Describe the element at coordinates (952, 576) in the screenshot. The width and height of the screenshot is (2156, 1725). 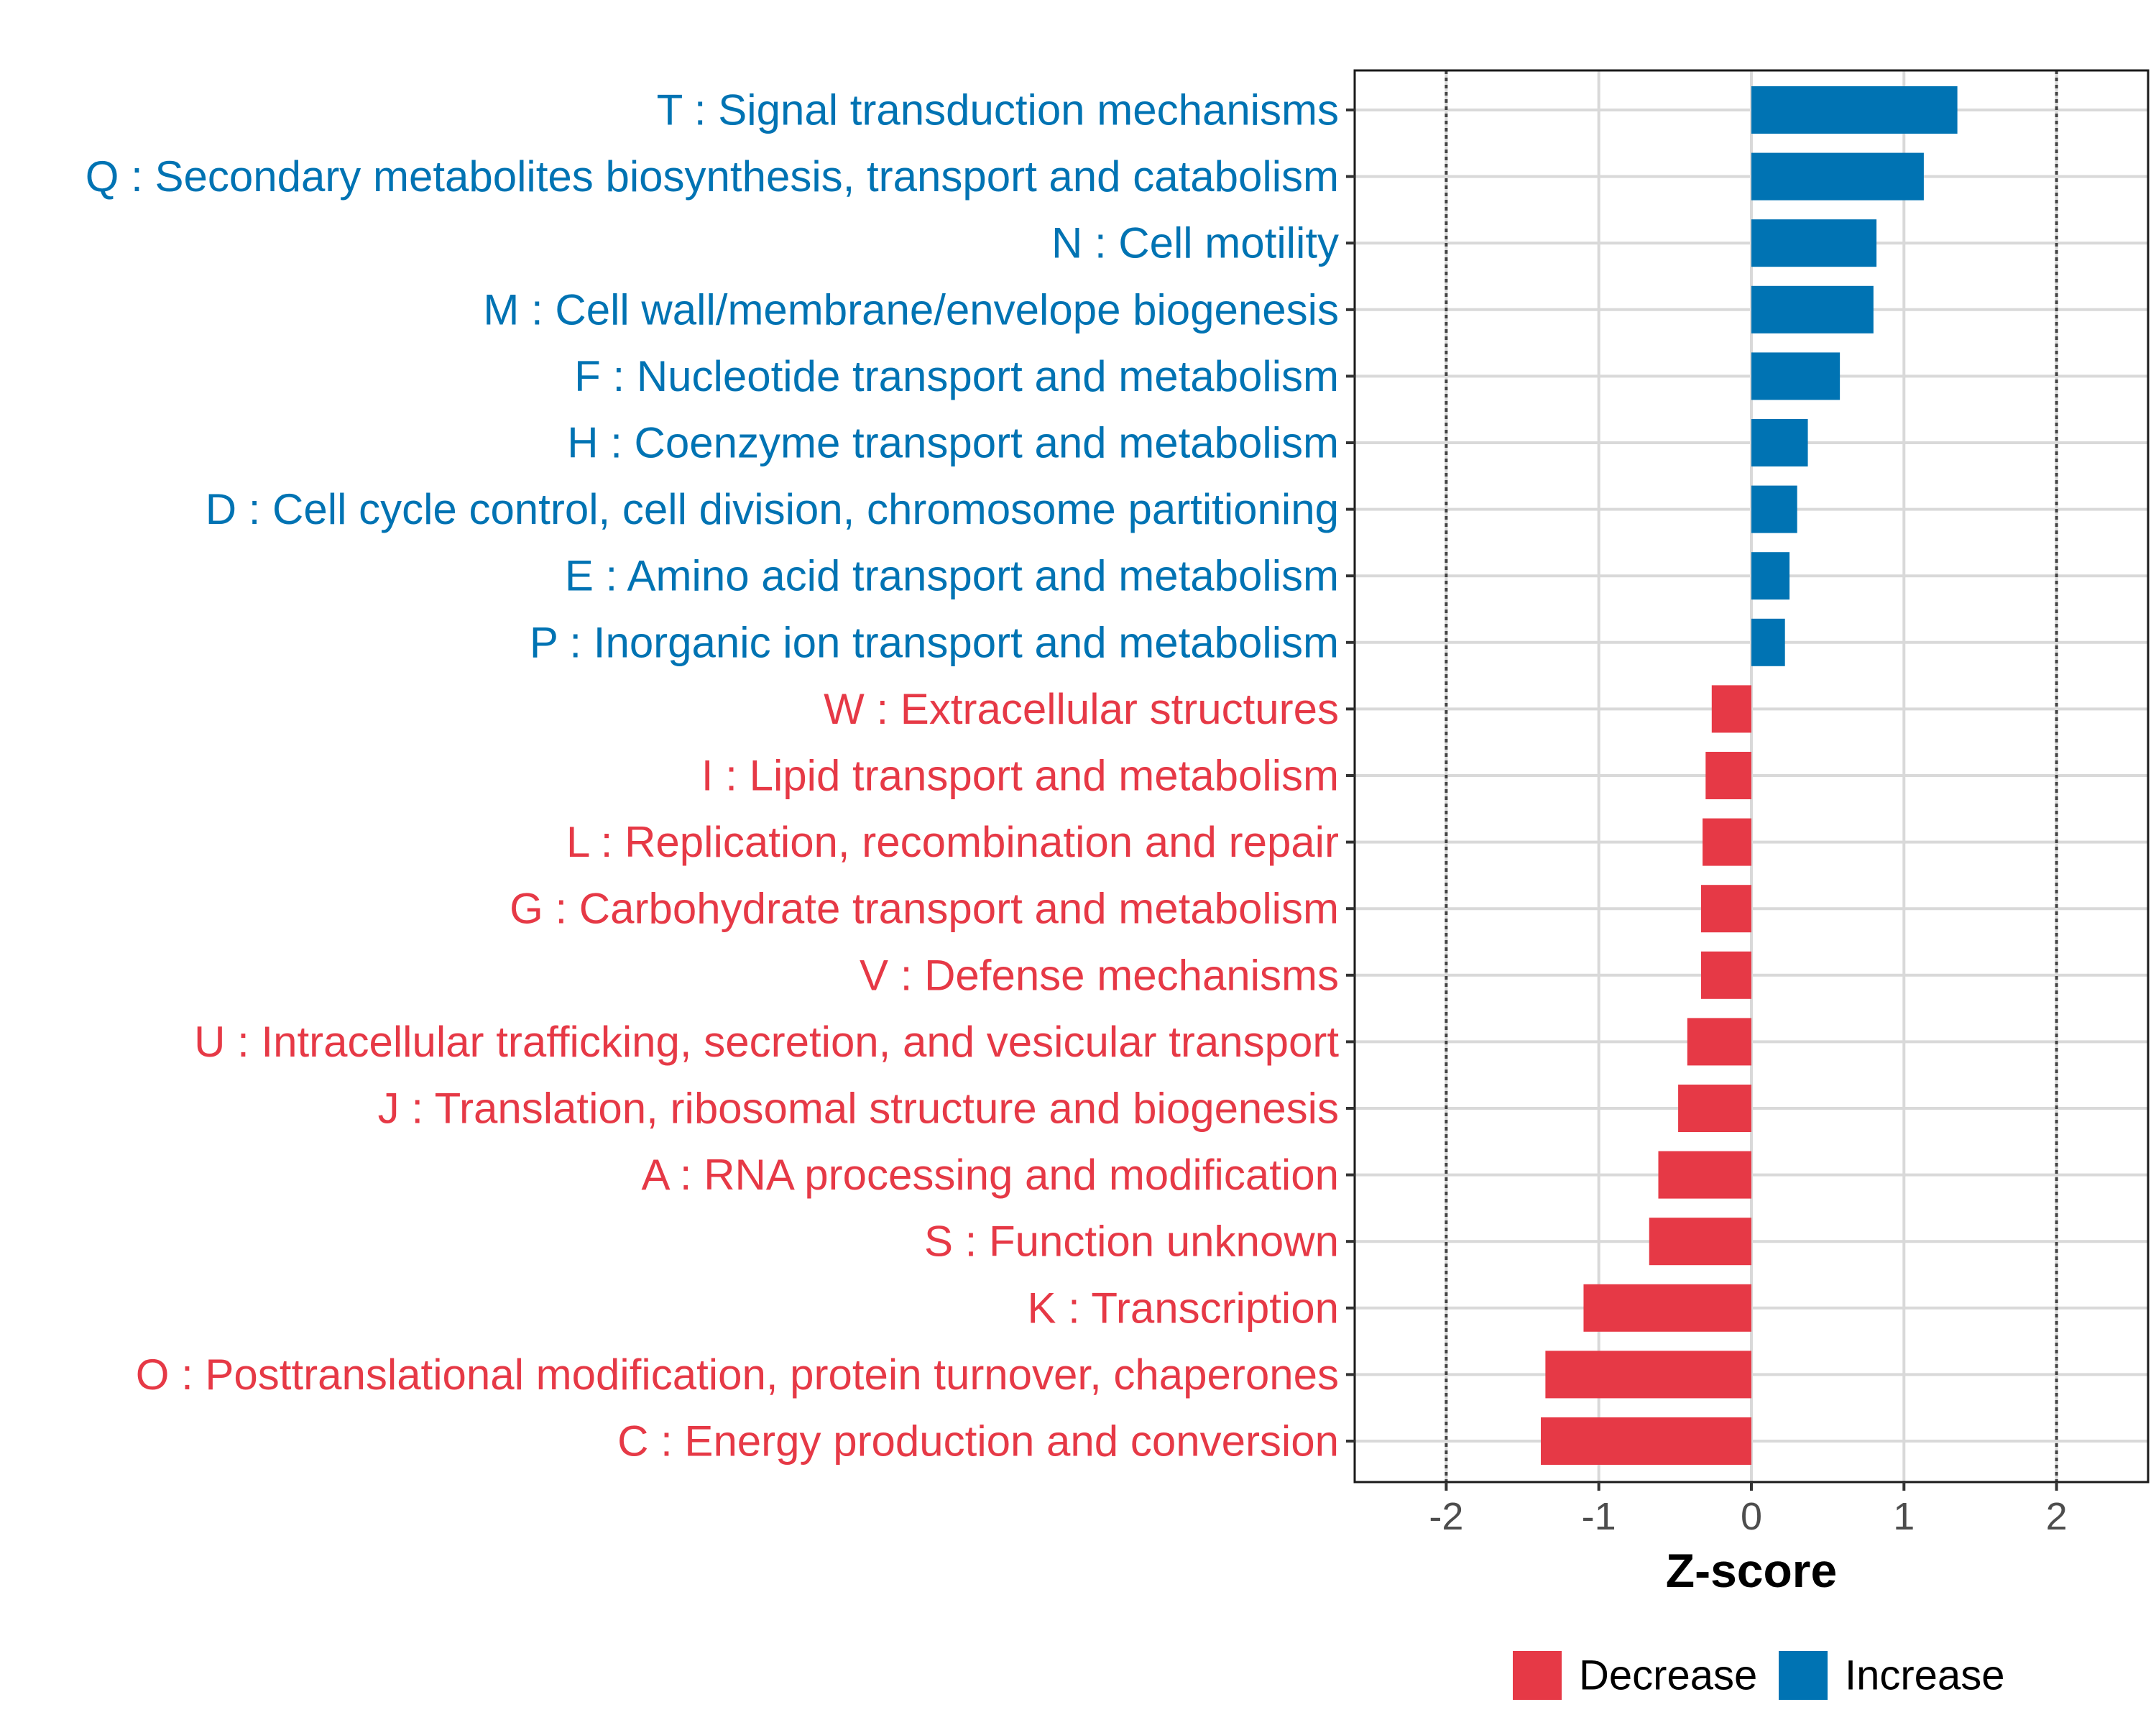
I see `category-label: E : Amino acid transport and metabolism` at that location.